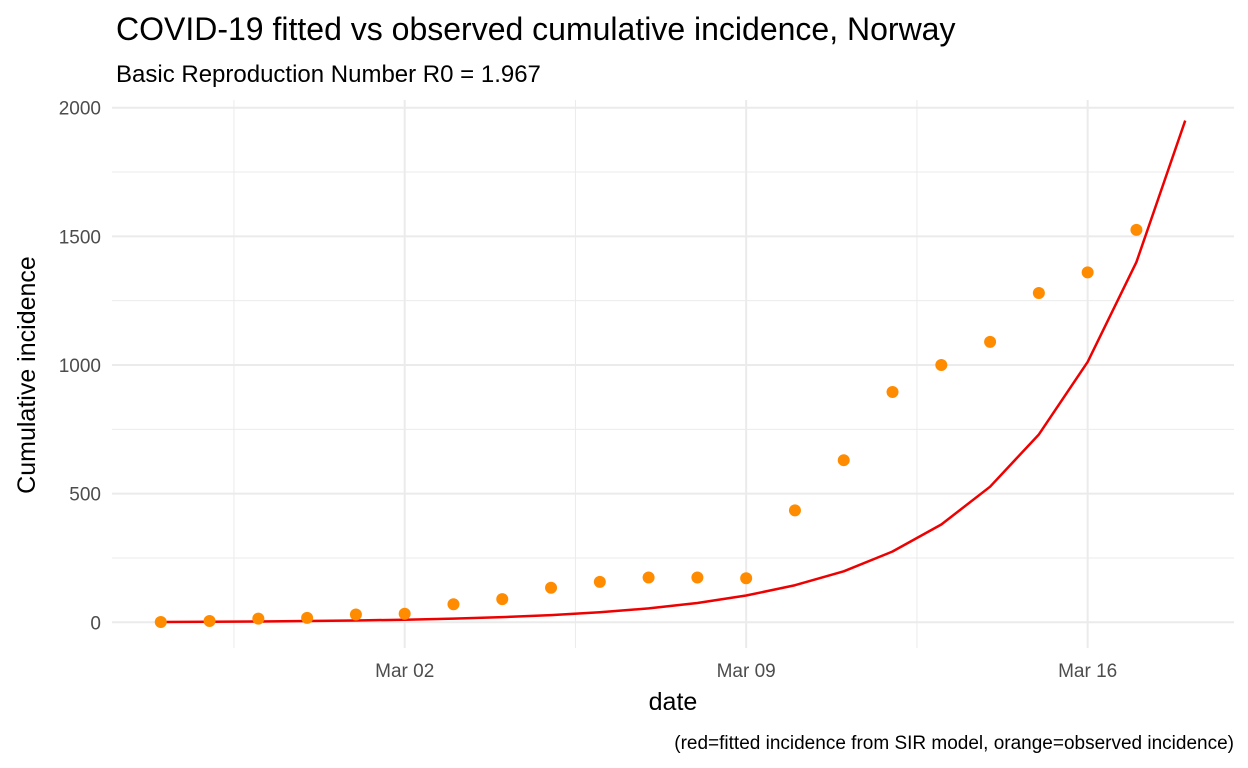  Describe the element at coordinates (80, 109) in the screenshot. I see `y-tick-label: 2000` at that location.